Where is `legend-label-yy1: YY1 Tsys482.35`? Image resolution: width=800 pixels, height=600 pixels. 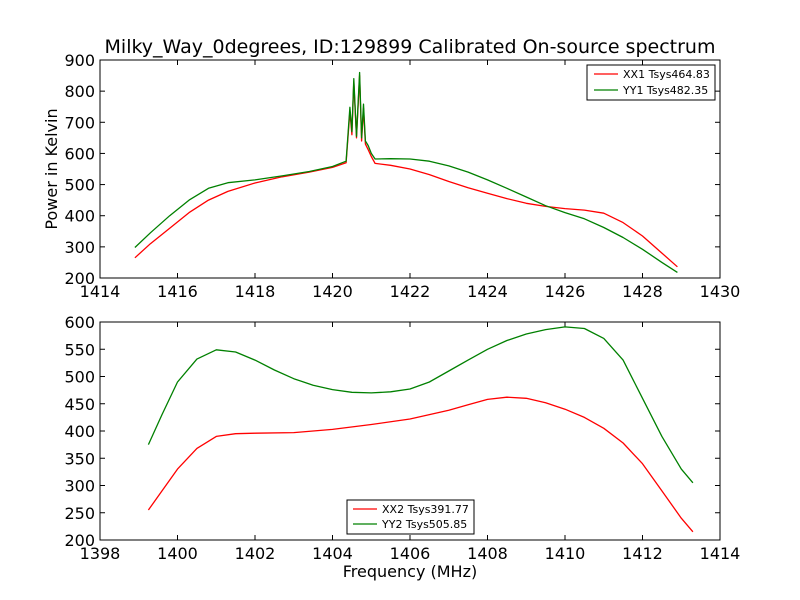
legend-label-yy1: YY1 Tsys482.35 is located at coordinates (665, 90).